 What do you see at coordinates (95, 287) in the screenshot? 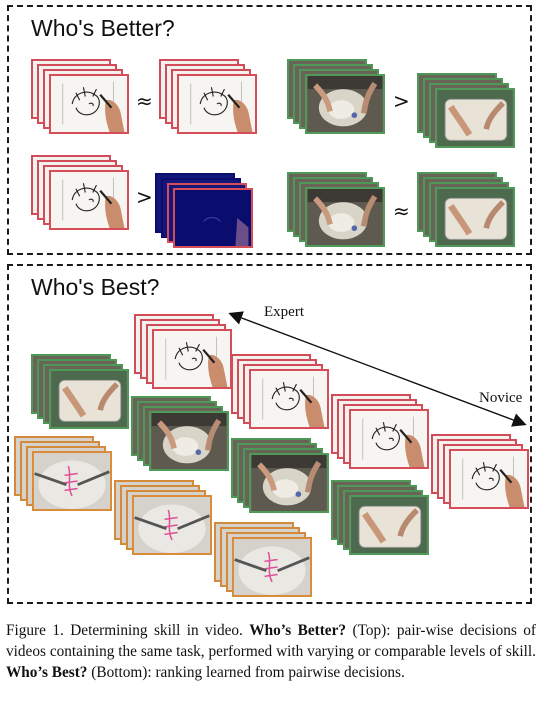
I see `whos-best-title: Who's Best?` at bounding box center [95, 287].